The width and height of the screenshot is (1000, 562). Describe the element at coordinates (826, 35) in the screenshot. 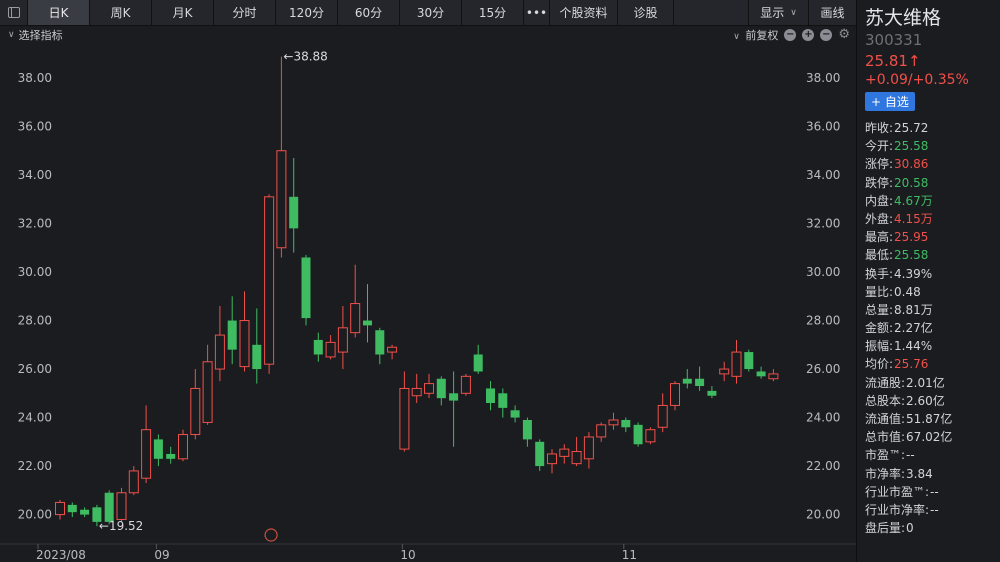

I see `collapse-icon: −` at that location.